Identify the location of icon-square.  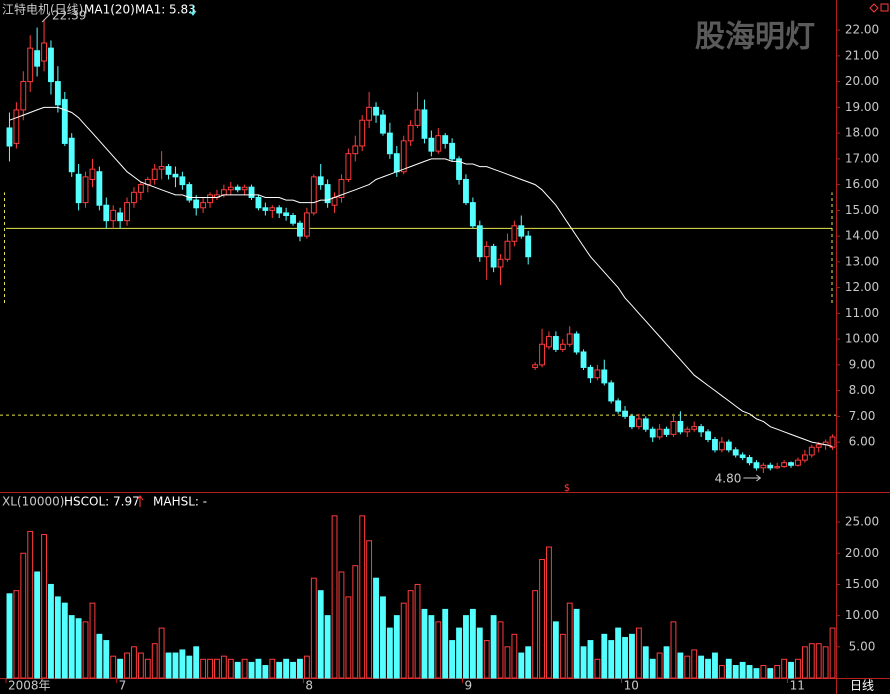
(884, 7).